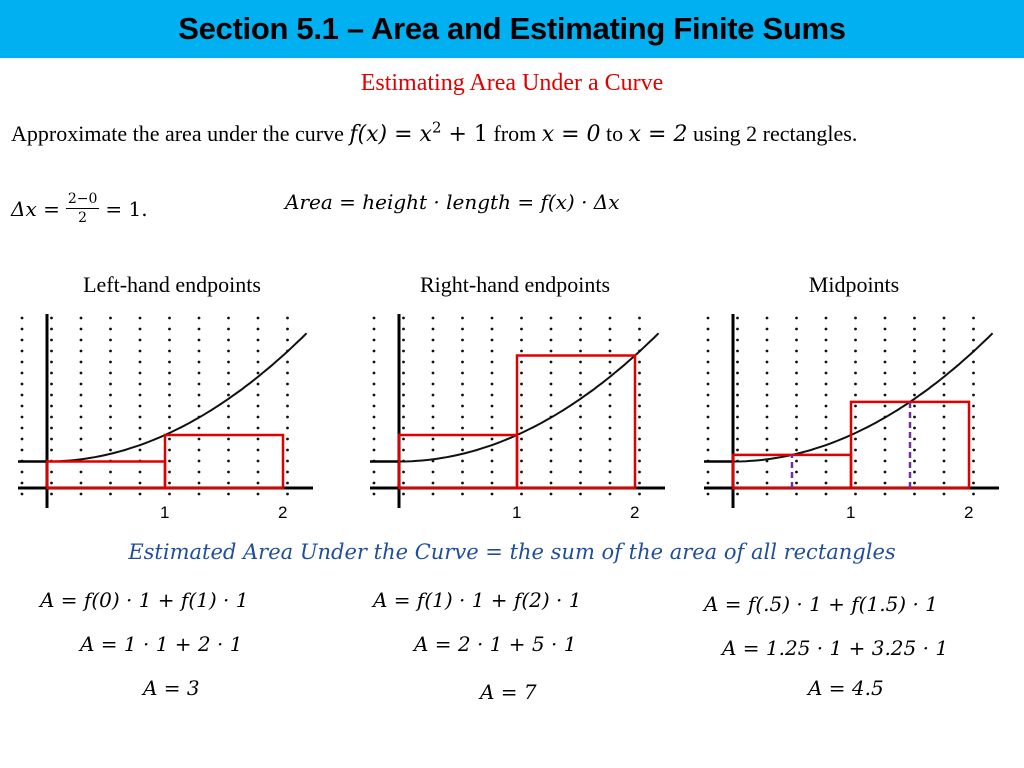  I want to click on heading-left: Left-hand endpoints, so click(172, 284).